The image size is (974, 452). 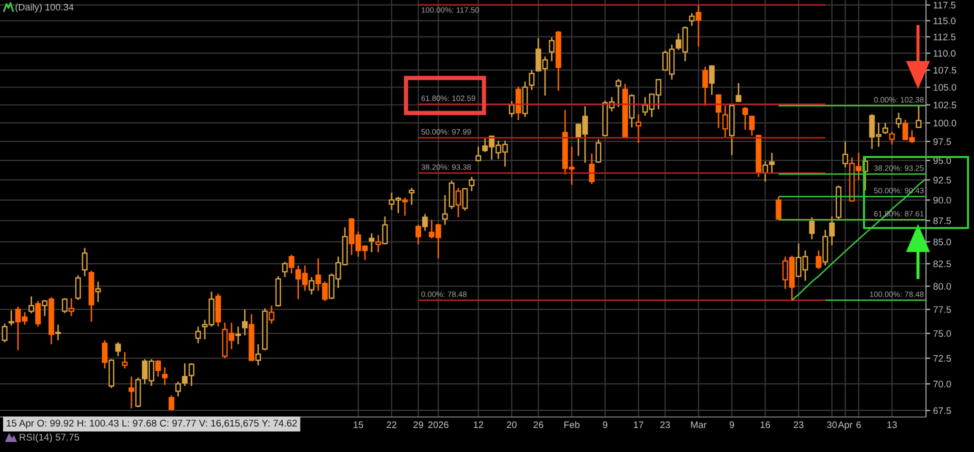 What do you see at coordinates (945, 53) in the screenshot?
I see `y-tick-label: 110.0` at bounding box center [945, 53].